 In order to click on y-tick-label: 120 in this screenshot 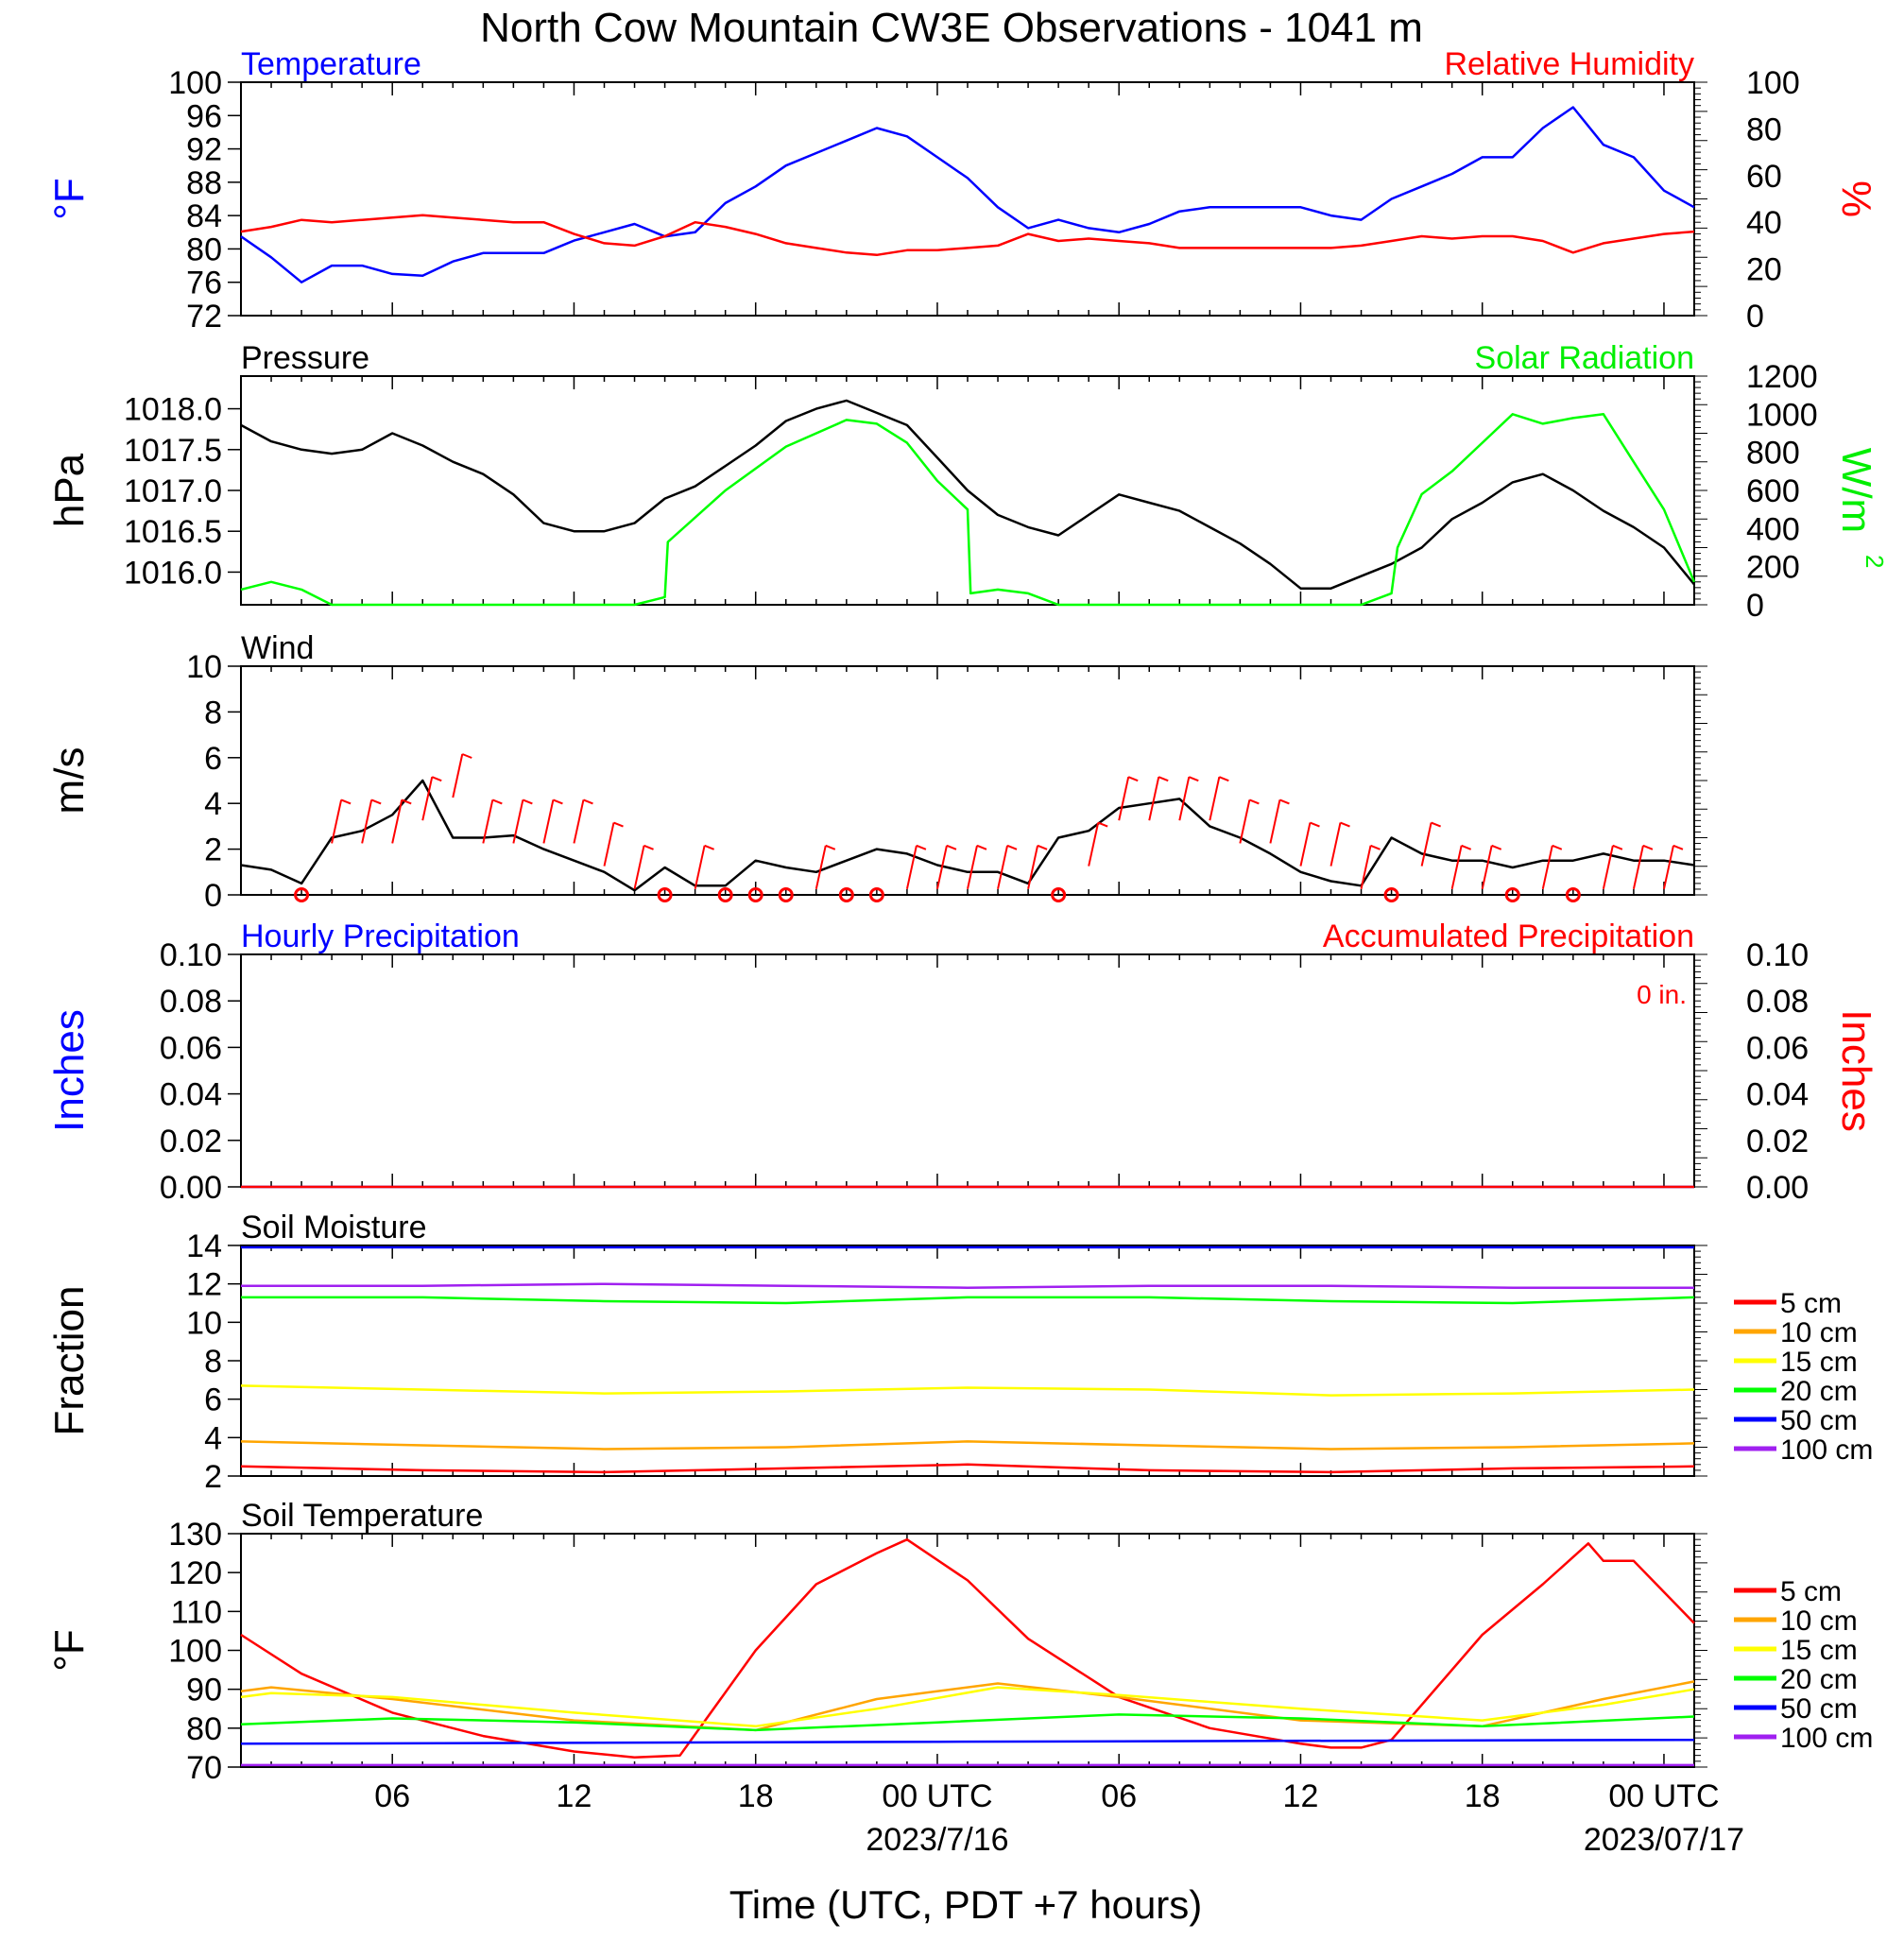, I will do `click(195, 1573)`.